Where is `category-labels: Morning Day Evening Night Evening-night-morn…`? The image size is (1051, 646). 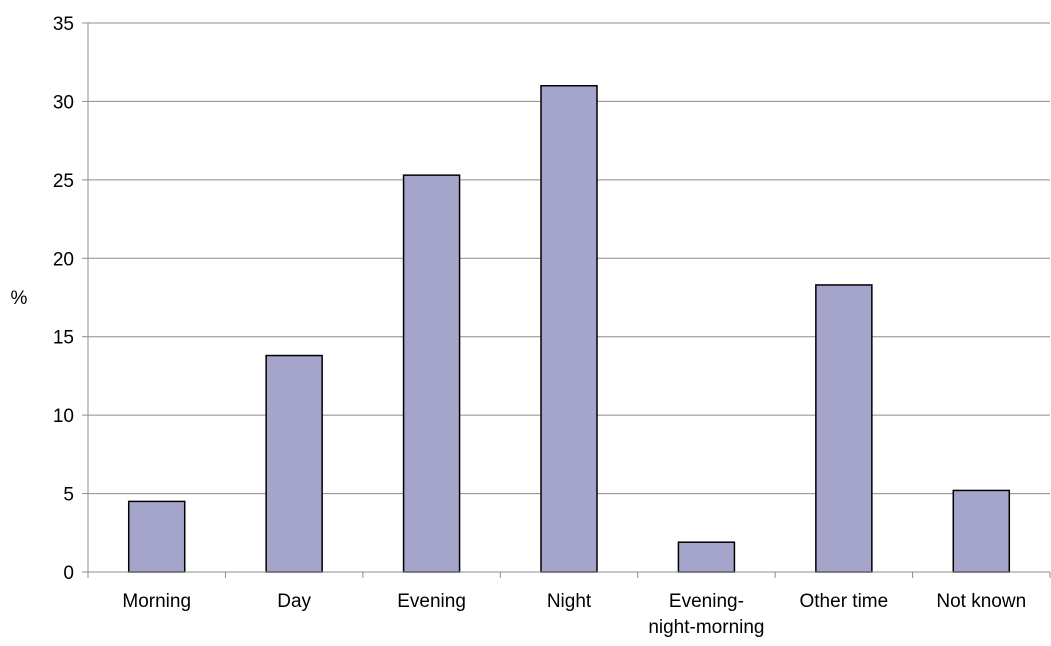 category-labels: Morning Day Evening Night Evening-night-morn… is located at coordinates (574, 614).